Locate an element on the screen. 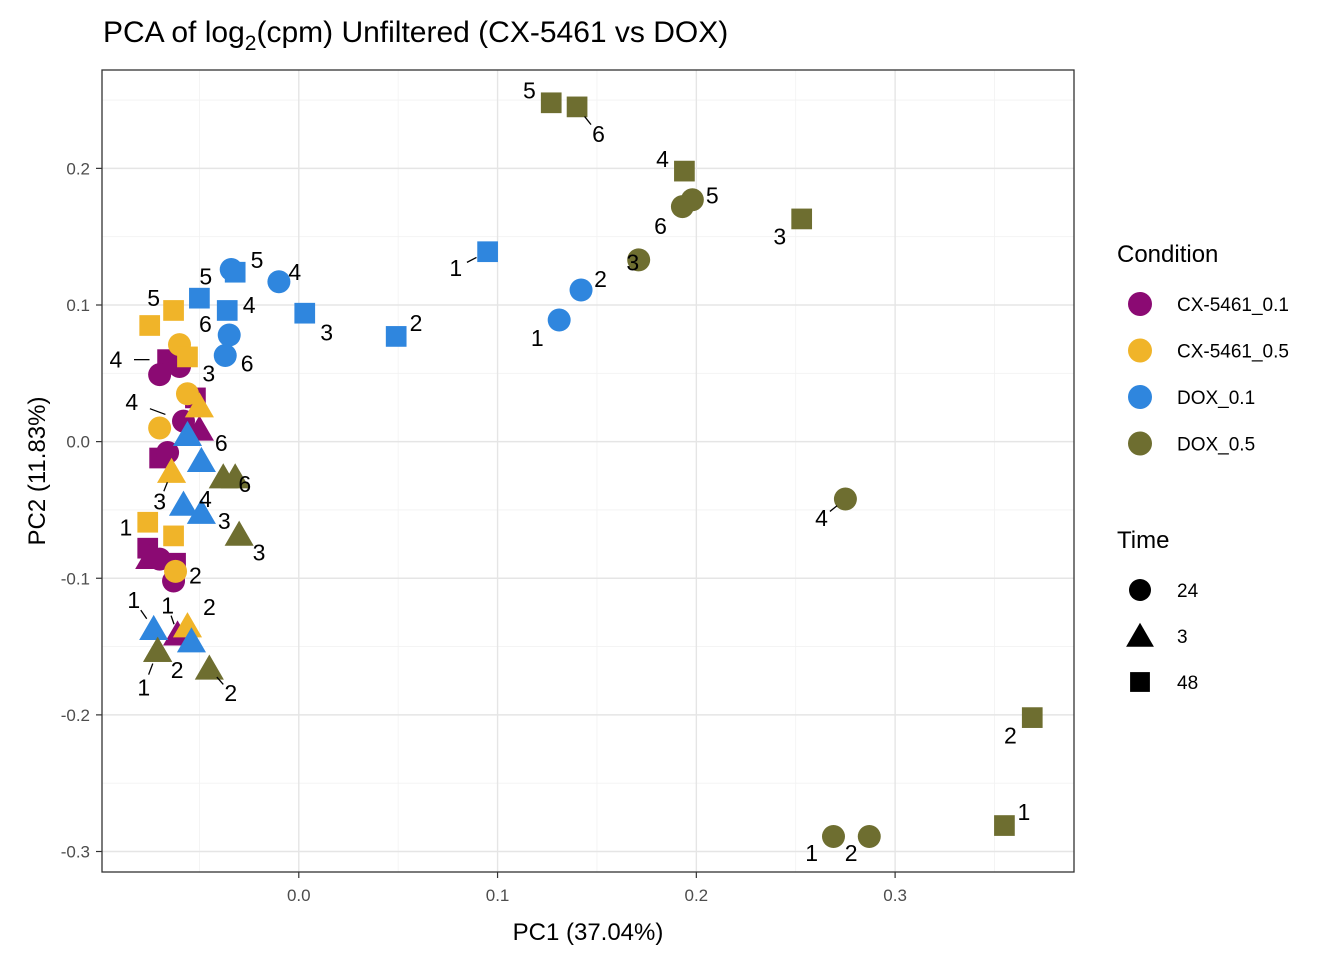  y-tick-label: -0.1 is located at coordinates (75, 578).